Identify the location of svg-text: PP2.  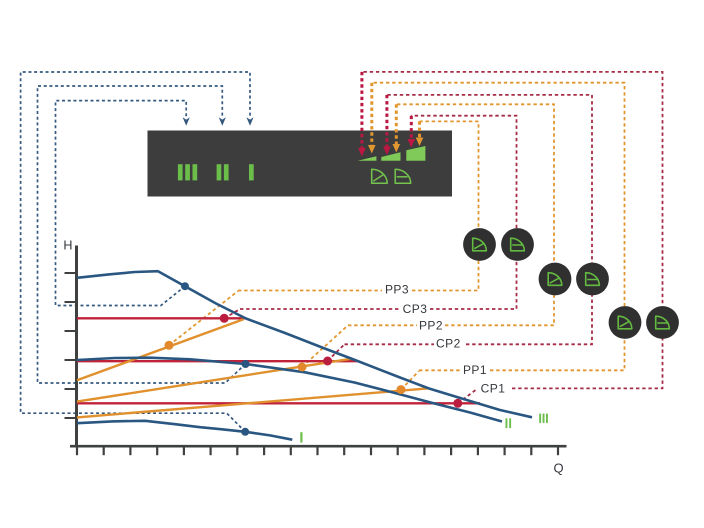
(431, 325).